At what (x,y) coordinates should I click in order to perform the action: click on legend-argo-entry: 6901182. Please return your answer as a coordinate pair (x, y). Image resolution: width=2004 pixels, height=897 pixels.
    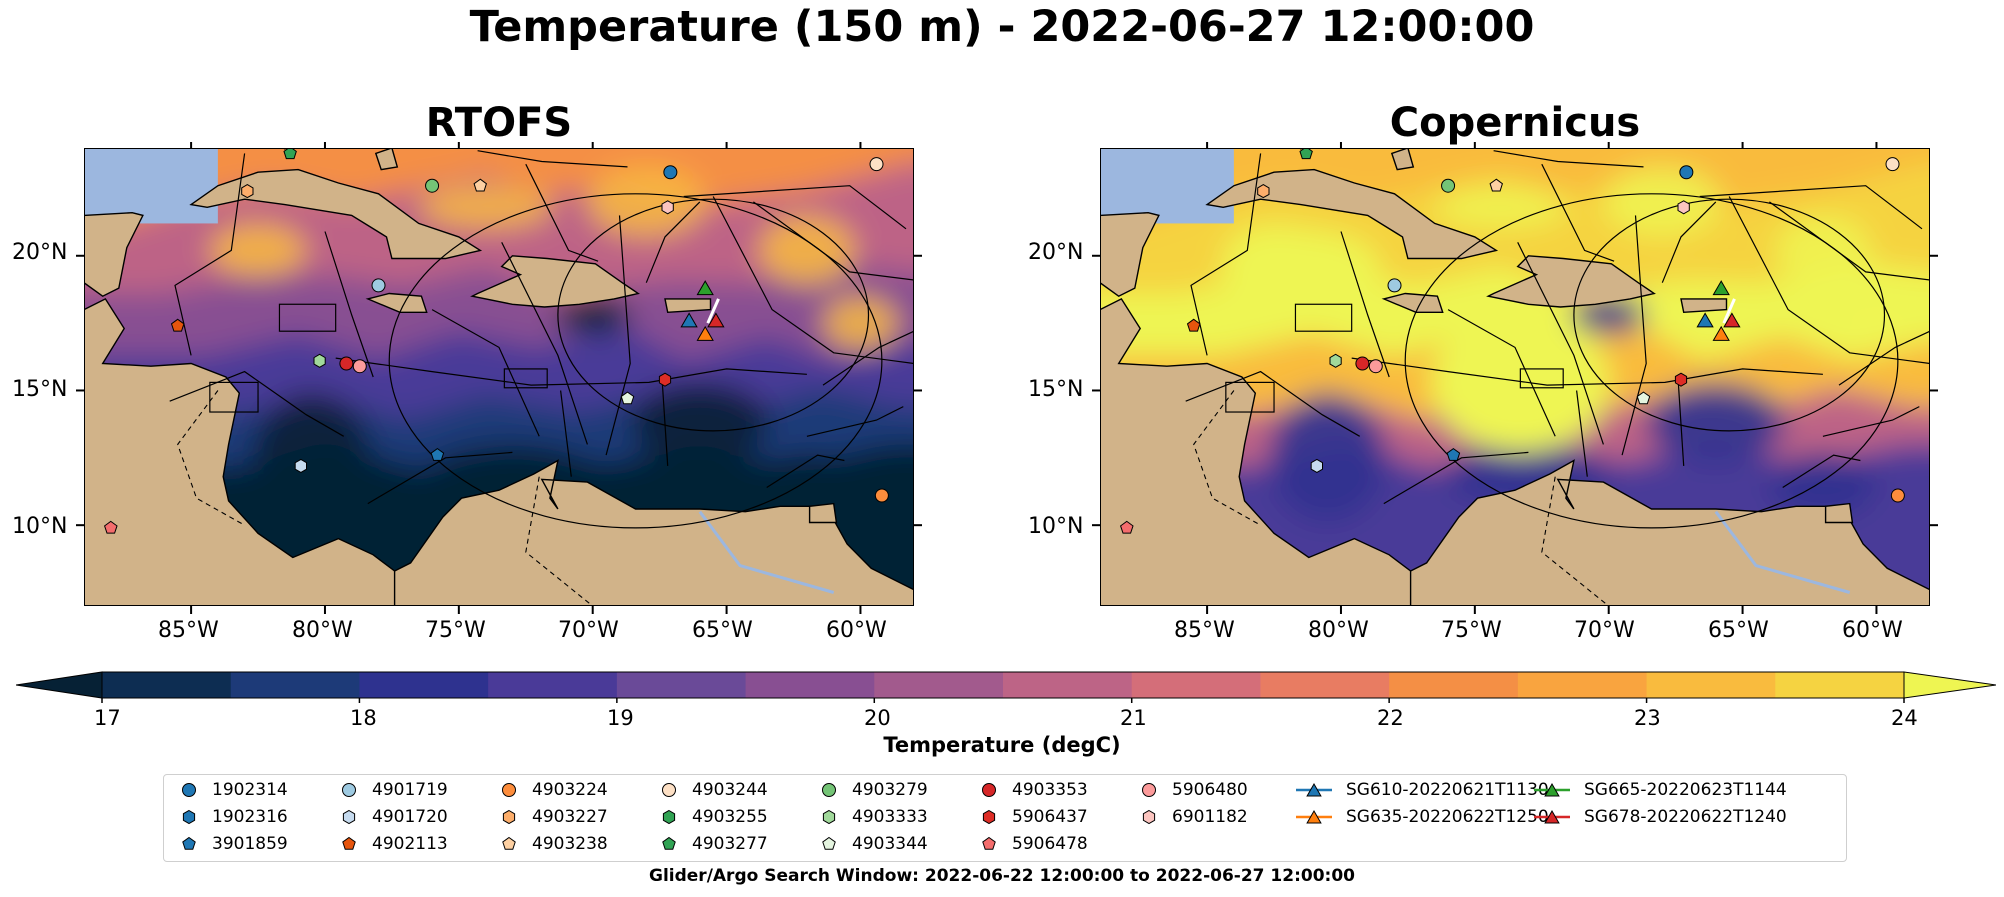
    Looking at the image, I should click on (1193, 817).